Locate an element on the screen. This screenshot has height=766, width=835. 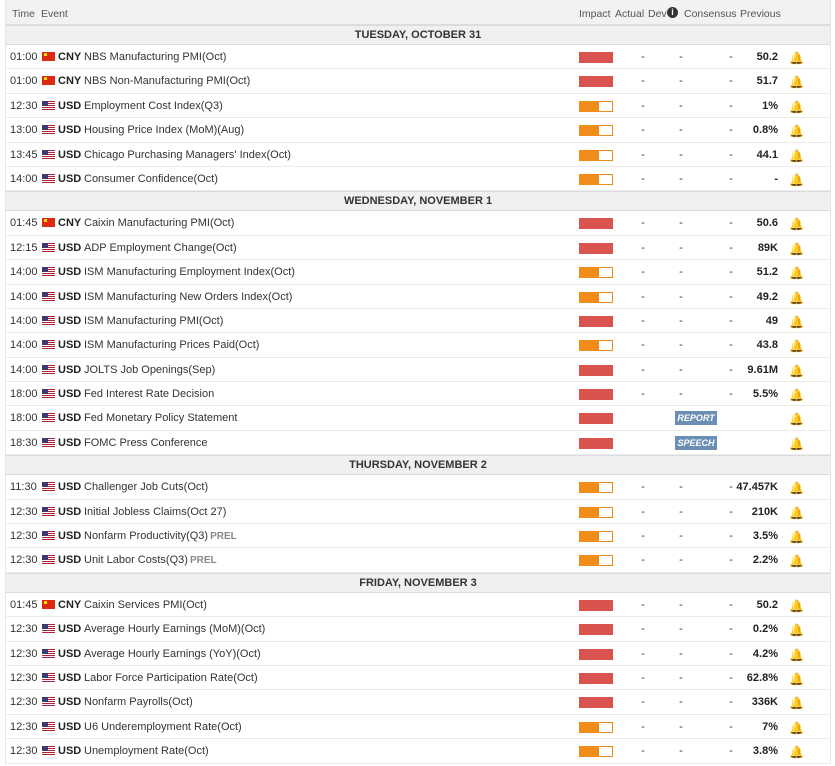
event-name: ISM Manufacturing Prices Paid(Oct) is located at coordinates (171, 345).